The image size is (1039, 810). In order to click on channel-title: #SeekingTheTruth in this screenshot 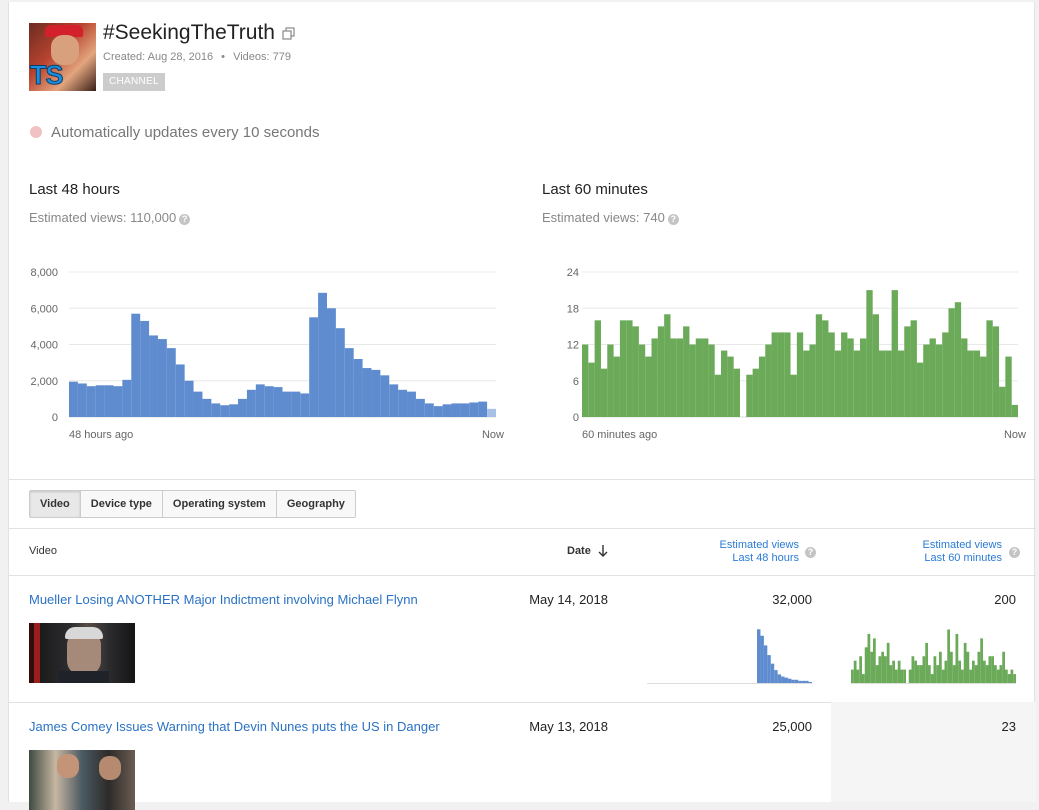, I will do `click(189, 32)`.